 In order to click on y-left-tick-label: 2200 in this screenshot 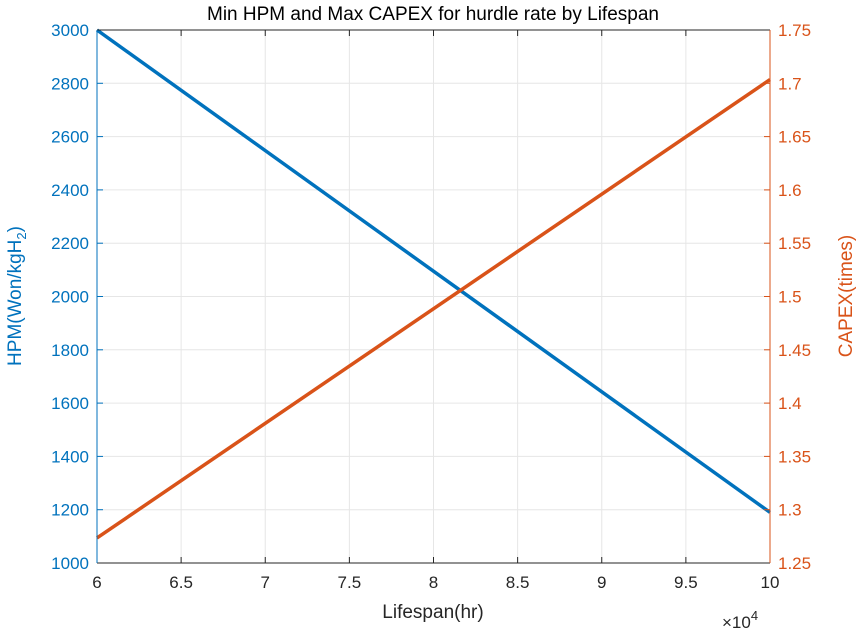, I will do `click(70, 243)`.